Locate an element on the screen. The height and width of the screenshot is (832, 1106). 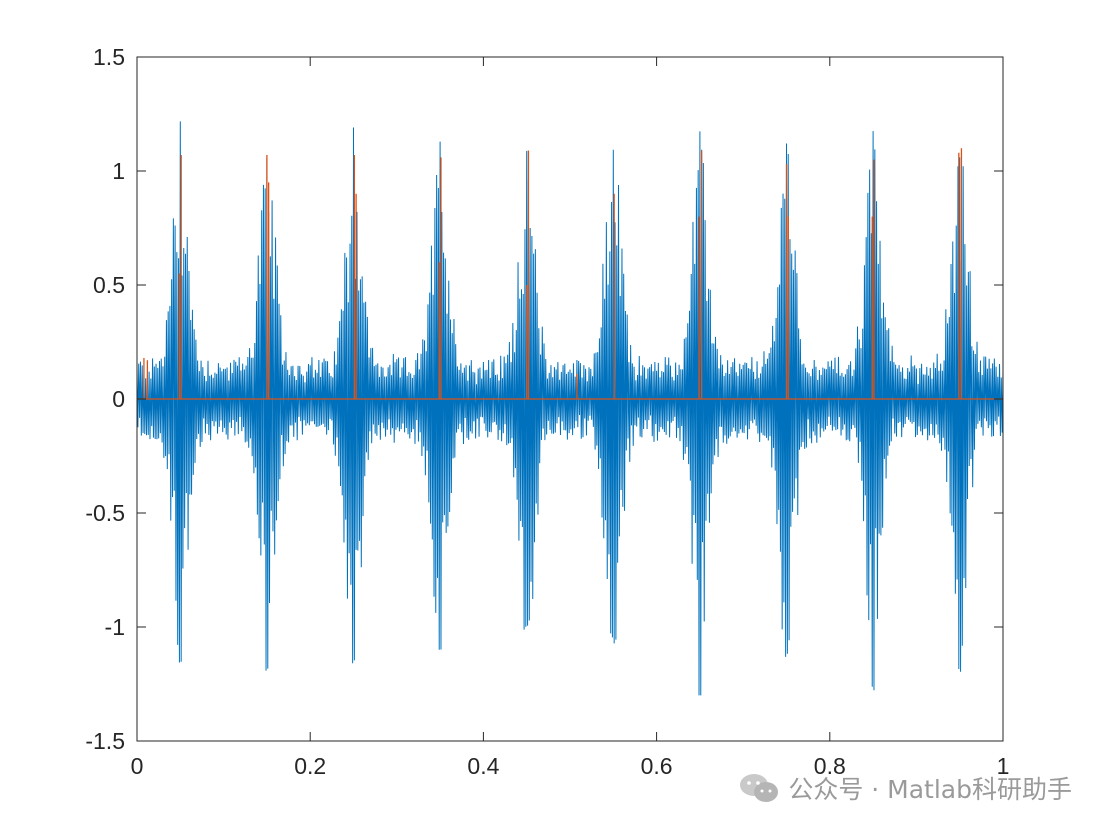
y-tick-label: -0.5 is located at coordinates (105, 513).